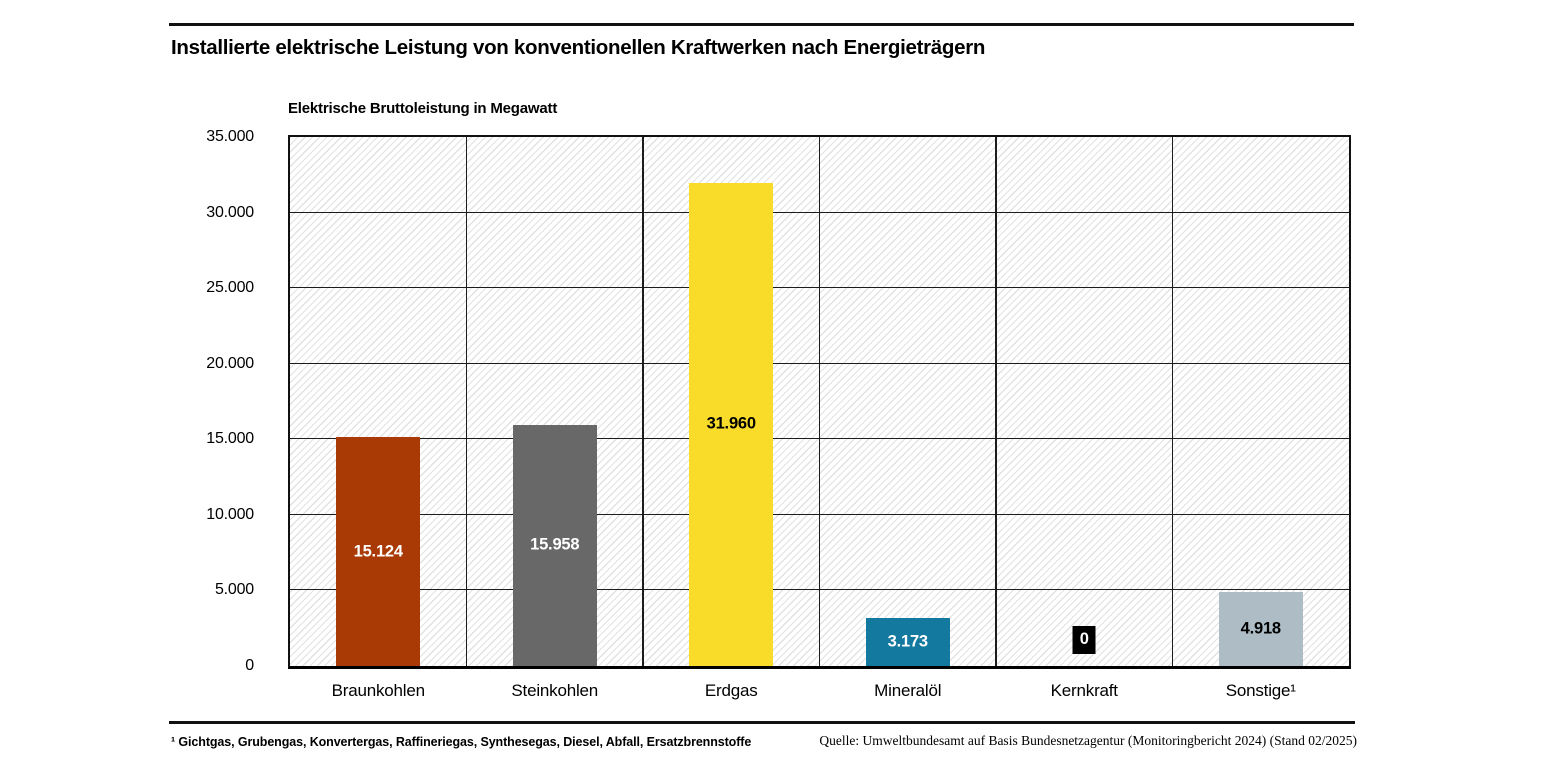 This screenshot has height=775, width=1545. Describe the element at coordinates (761, 24) in the screenshot. I see `top-divider` at that location.